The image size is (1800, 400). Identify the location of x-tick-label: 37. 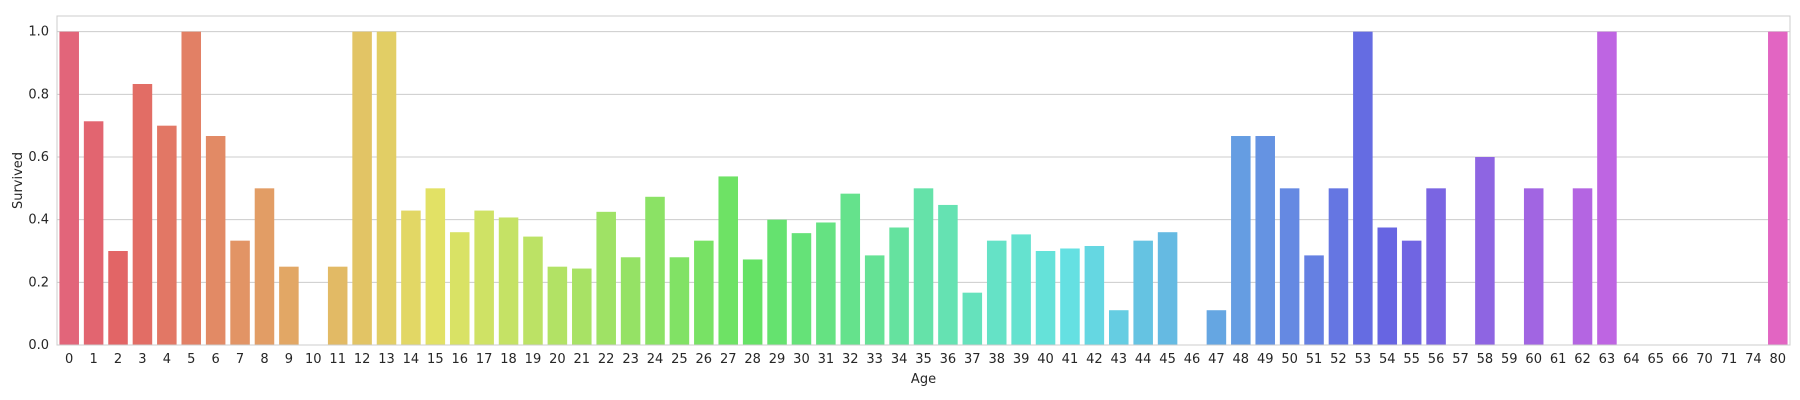
(972, 359).